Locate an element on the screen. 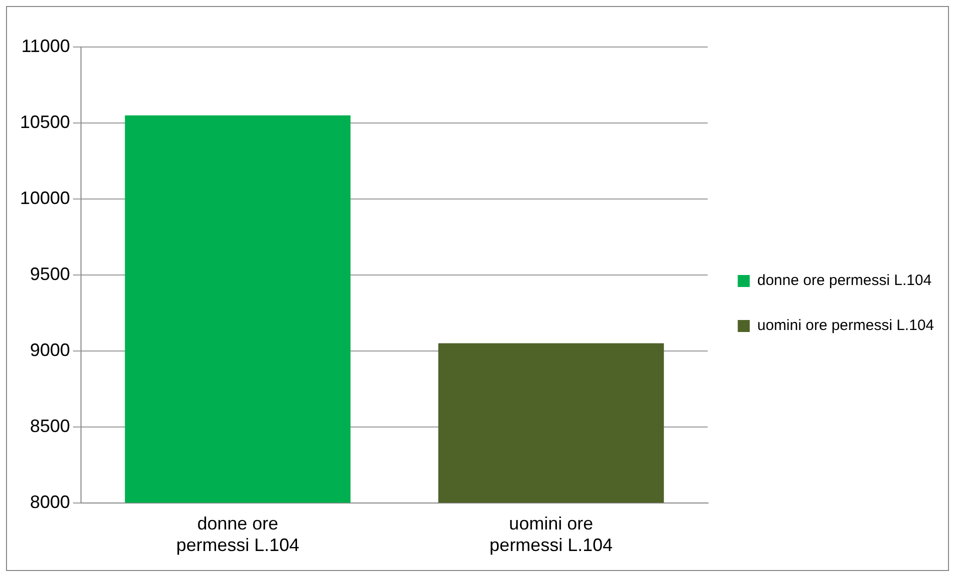  y-tick-label: 8500 is located at coordinates (50, 426).